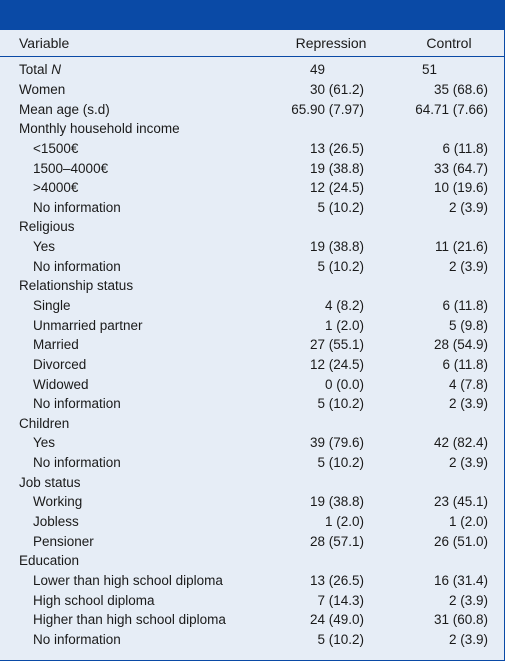 This screenshot has height=661, width=505. What do you see at coordinates (52, 305) in the screenshot?
I see `row-label-text: Single` at bounding box center [52, 305].